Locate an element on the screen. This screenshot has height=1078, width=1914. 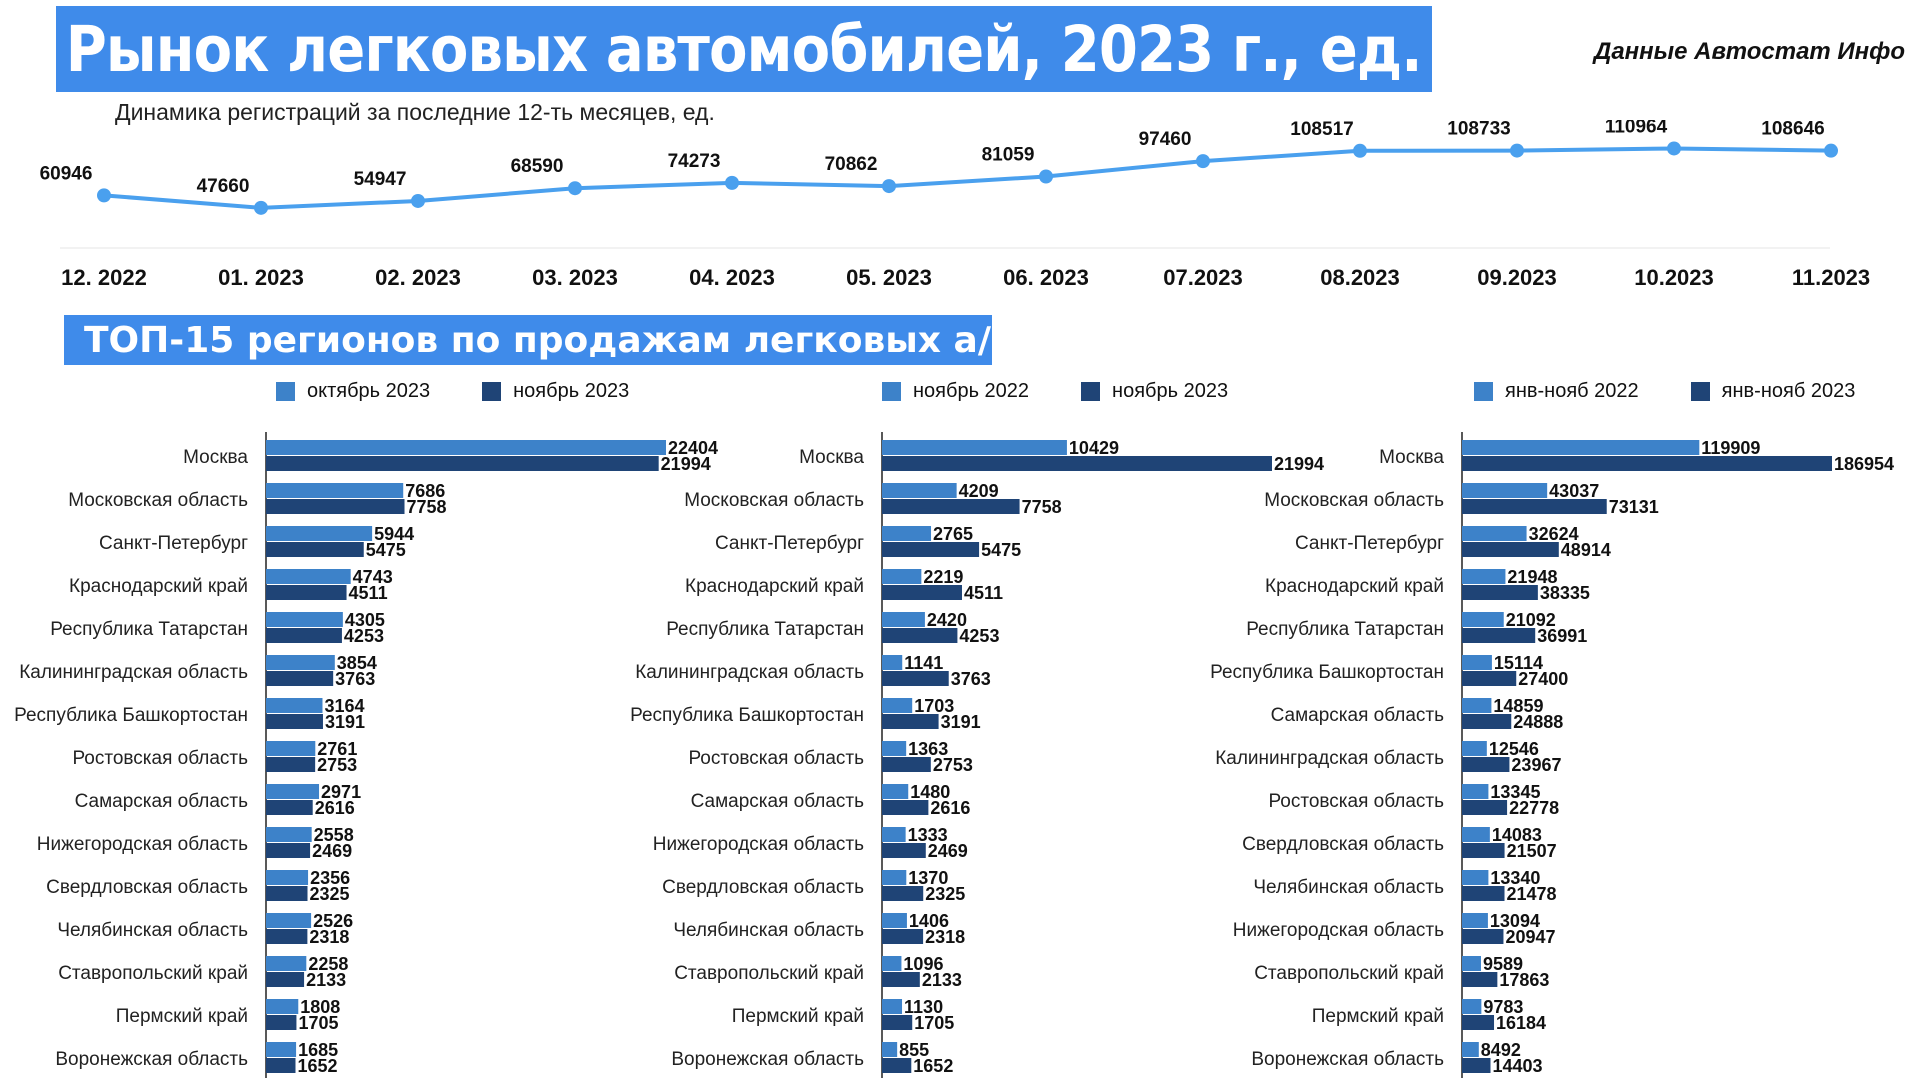
bar-value-label: 17863 is located at coordinates (1524, 980).